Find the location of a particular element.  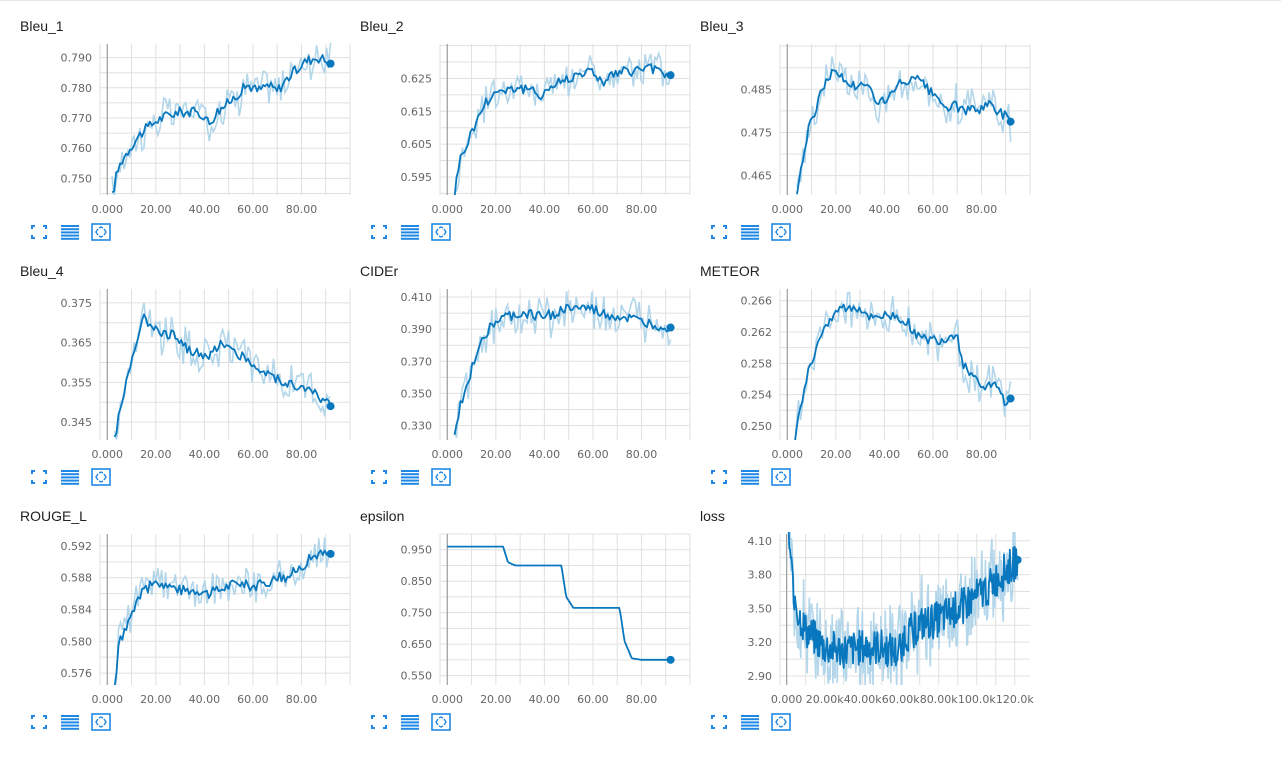

chart-title: epsilon is located at coordinates (382, 516).